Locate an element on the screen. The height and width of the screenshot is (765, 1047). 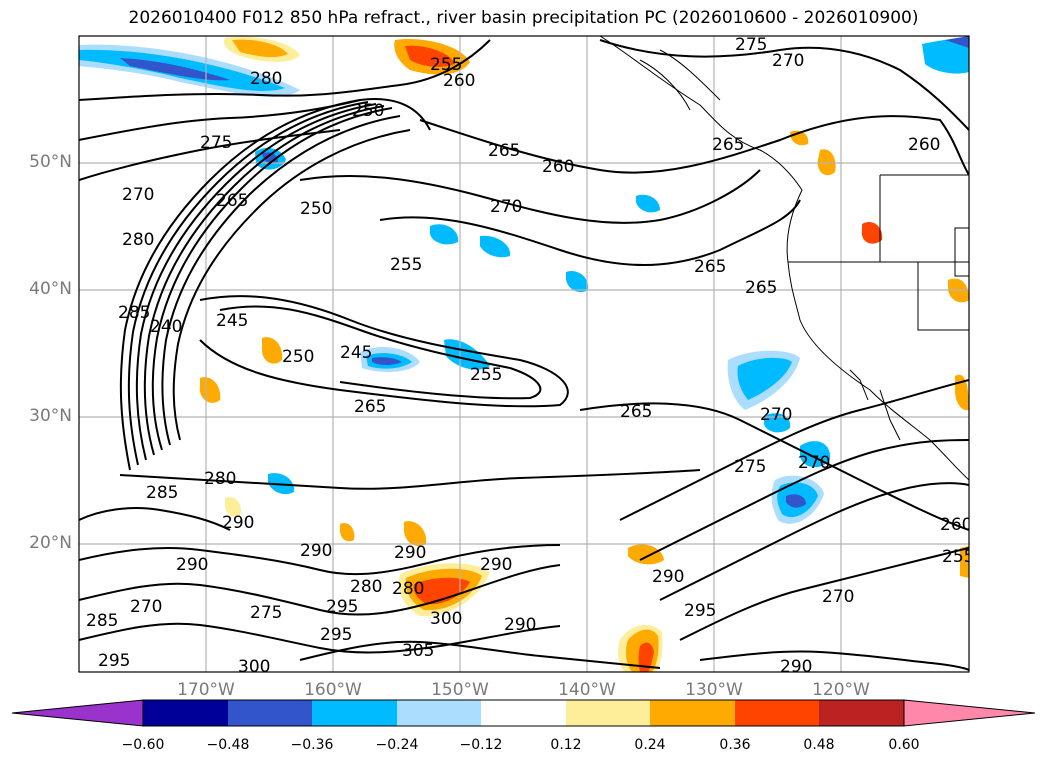
colorbar-tick-label: −0.36 is located at coordinates (312, 745).